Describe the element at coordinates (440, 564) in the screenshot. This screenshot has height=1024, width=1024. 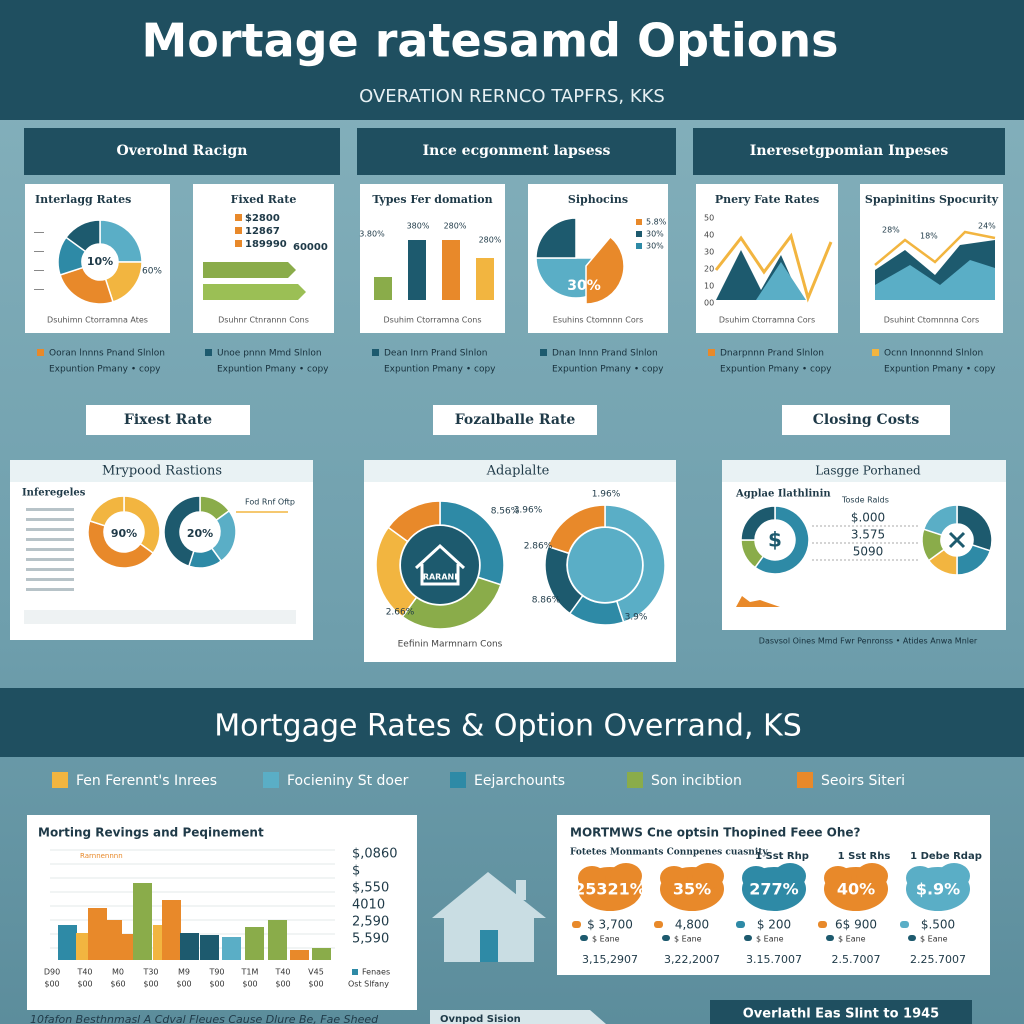
I see `house-icon` at that location.